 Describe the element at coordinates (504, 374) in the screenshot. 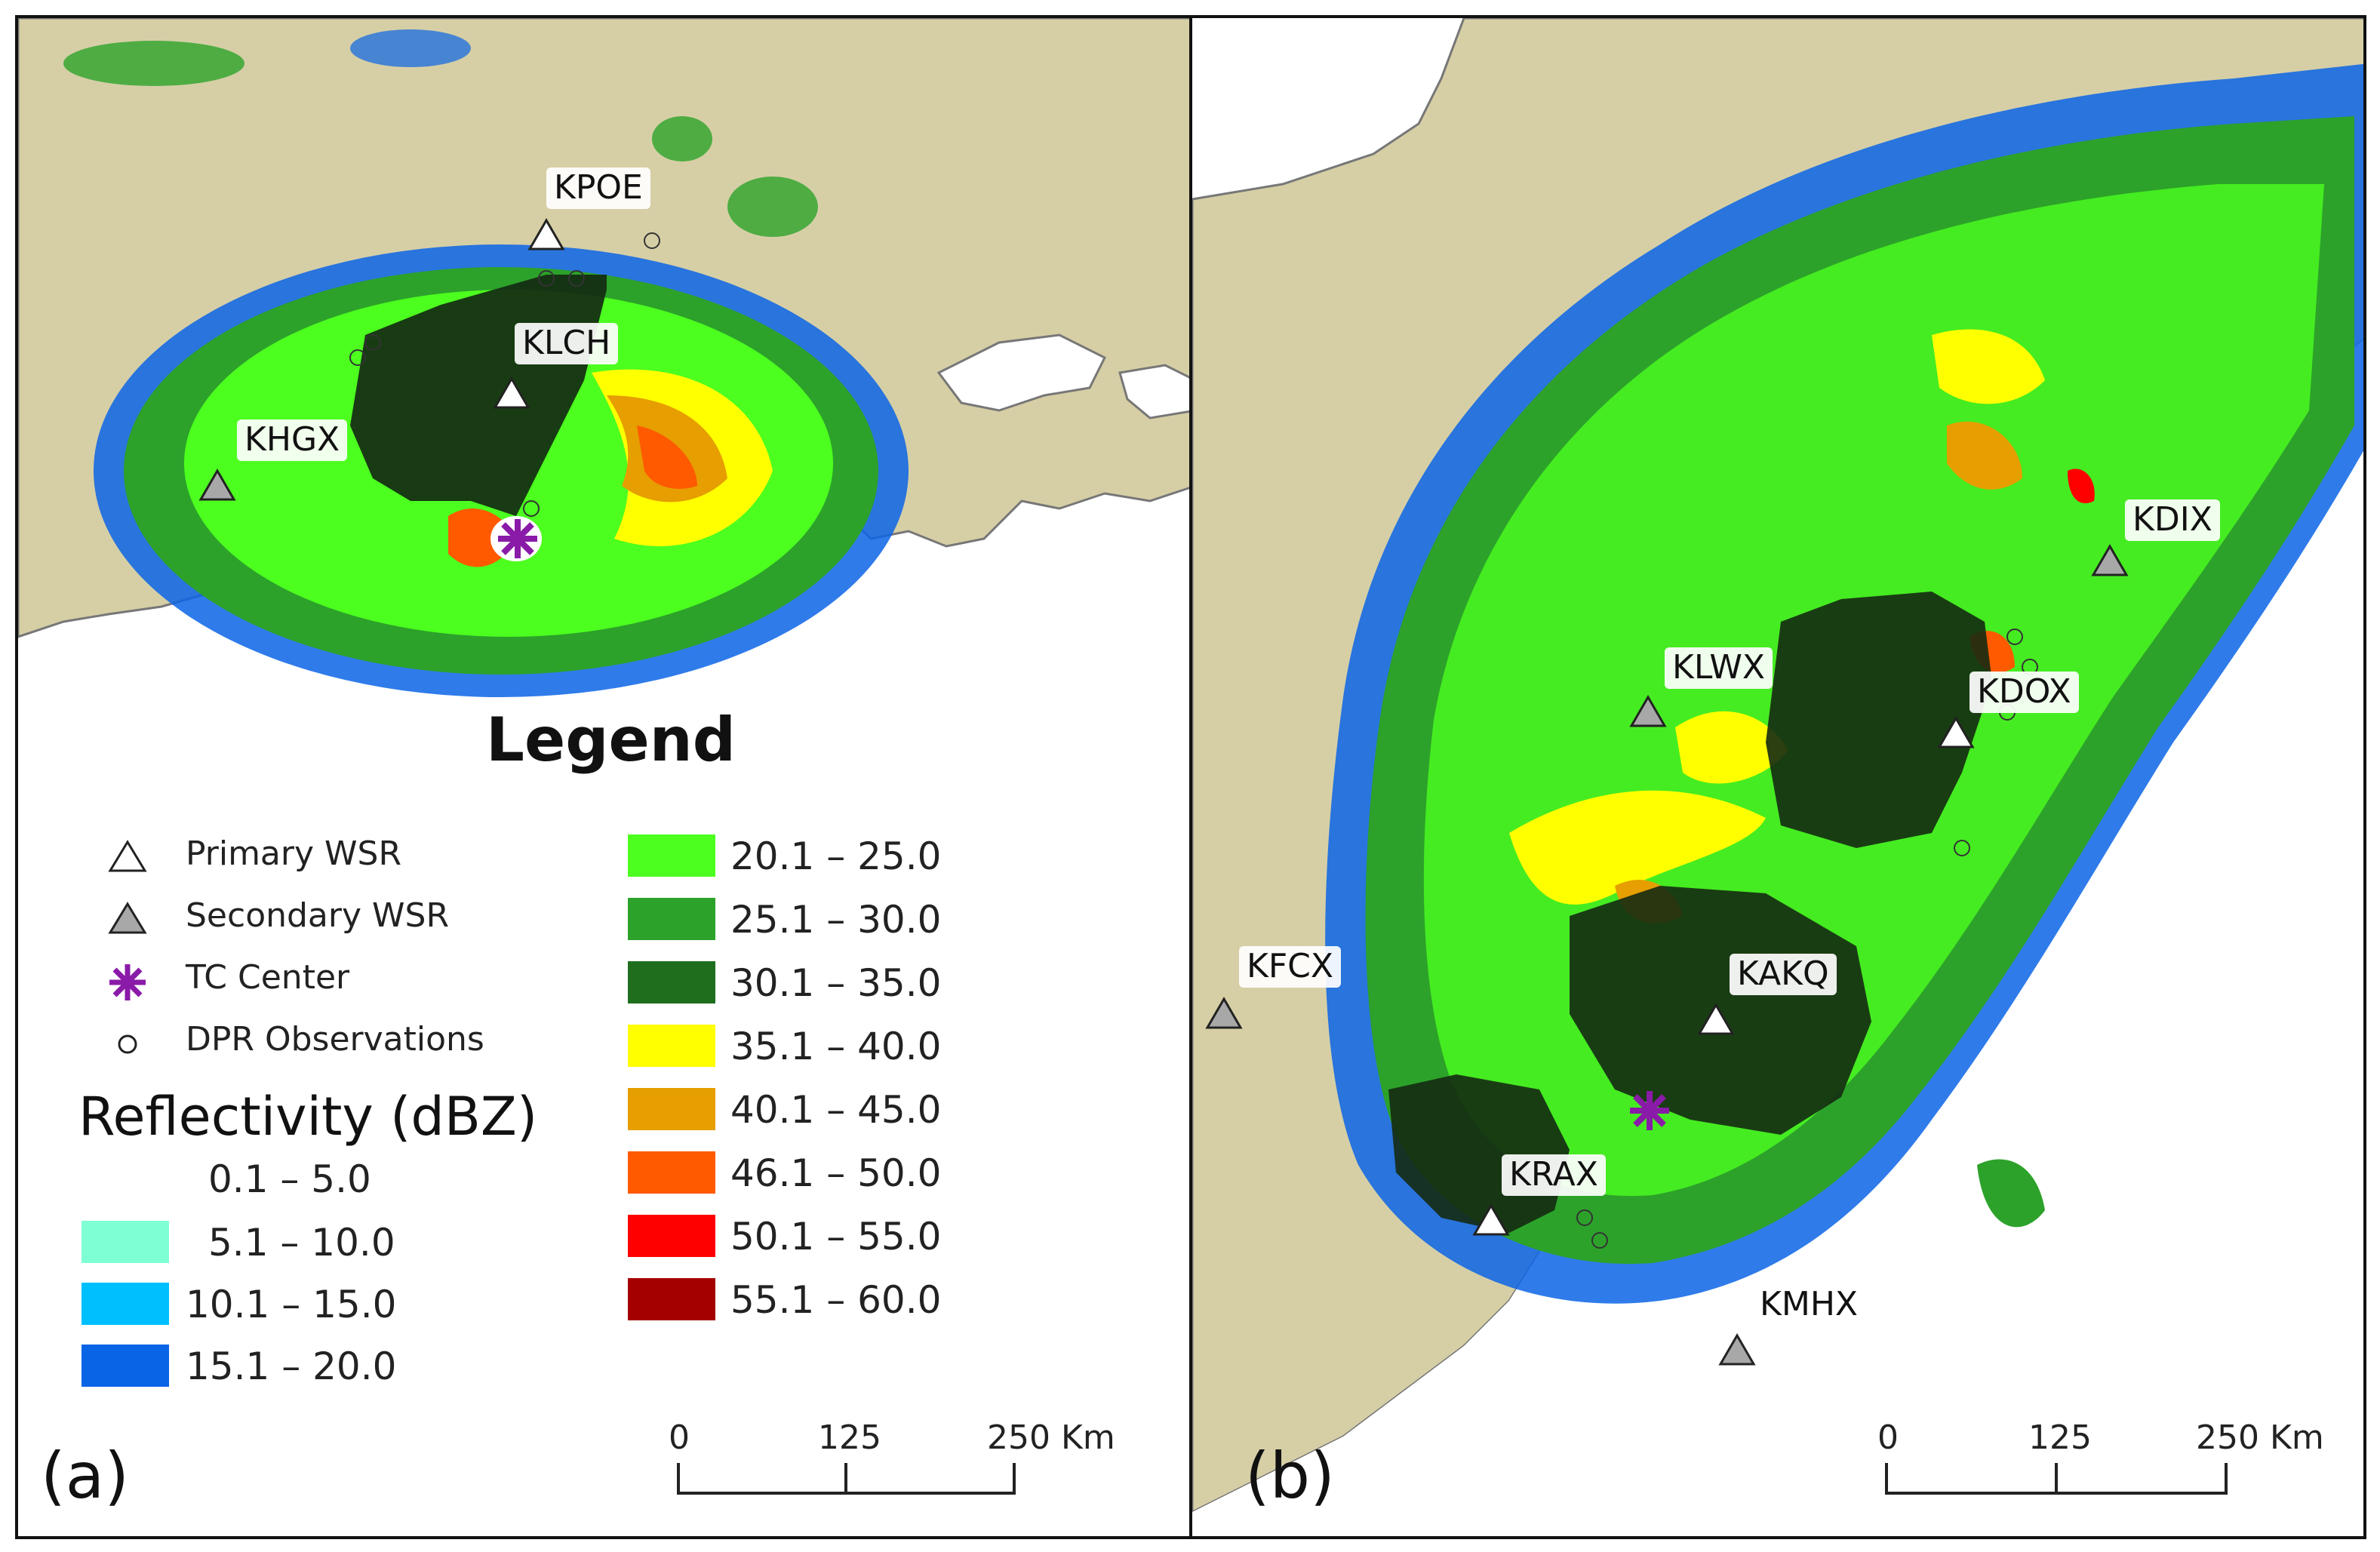

I see `dpr-observation-circles` at that location.